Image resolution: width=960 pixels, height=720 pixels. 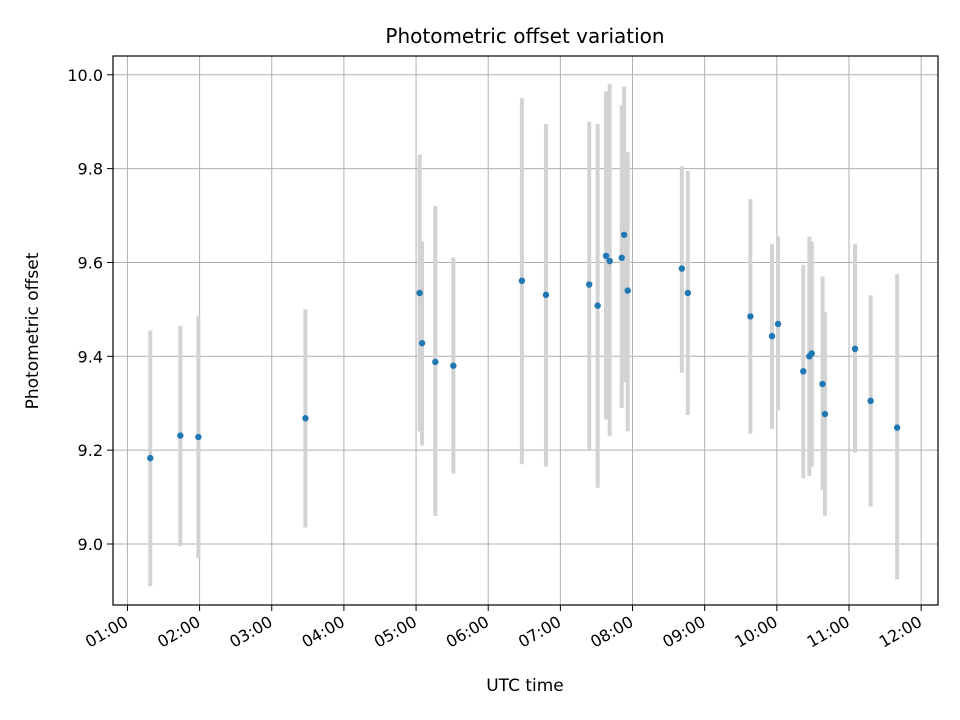 I want to click on x-tick-label: 12:00, so click(x=900, y=632).